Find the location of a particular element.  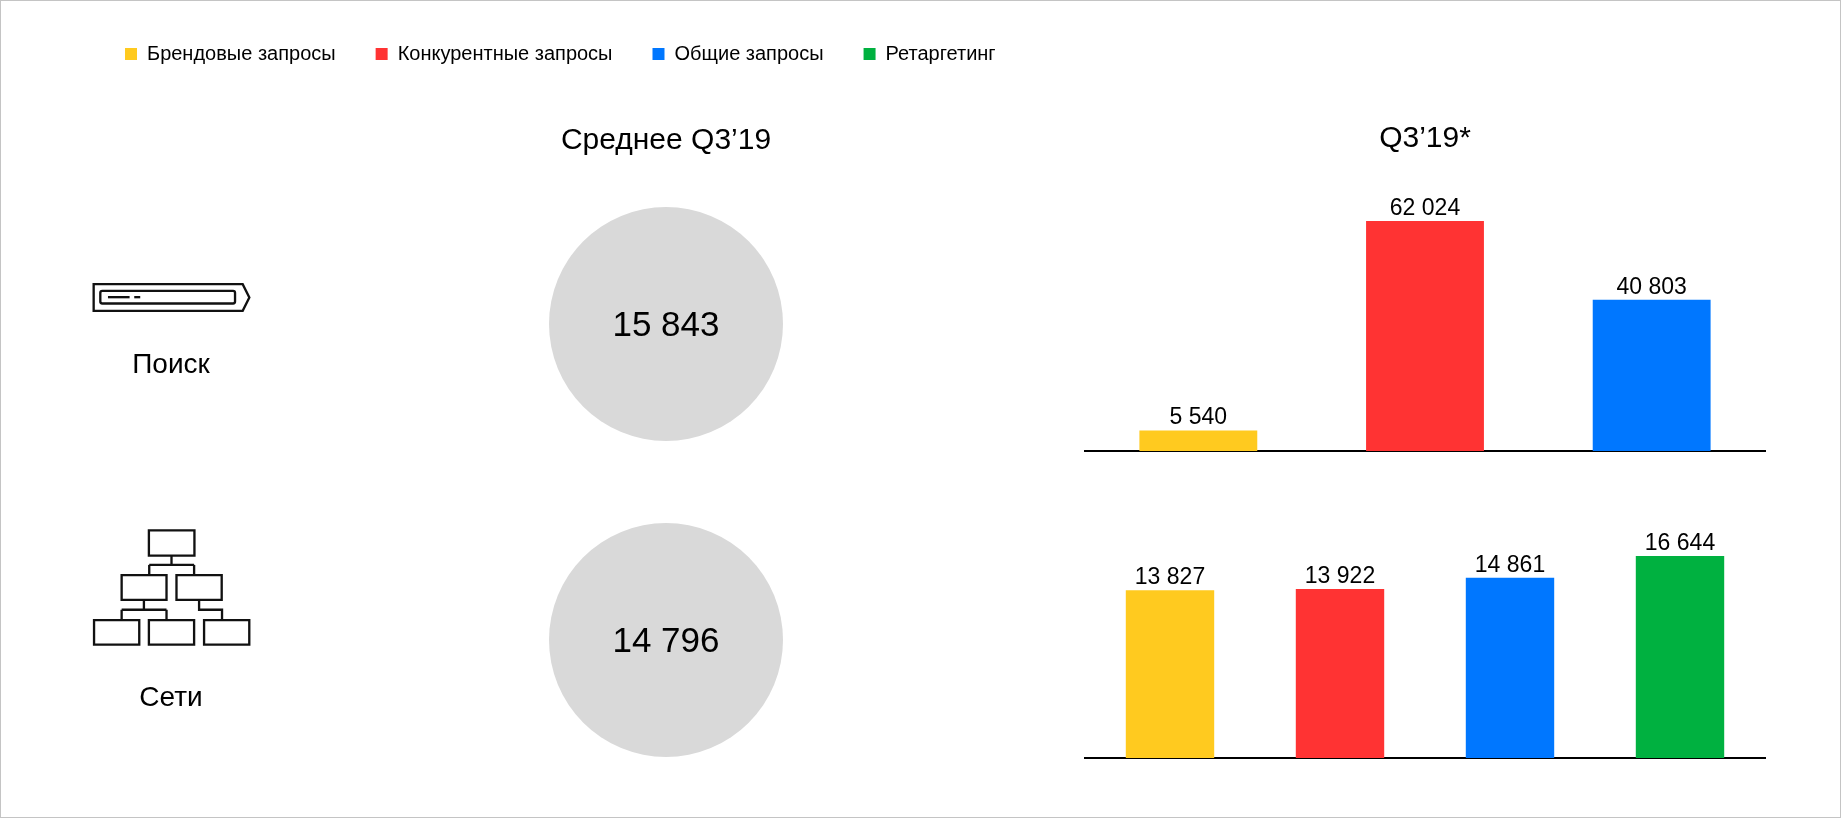

chart-title: Q3’19* is located at coordinates (1425, 137).